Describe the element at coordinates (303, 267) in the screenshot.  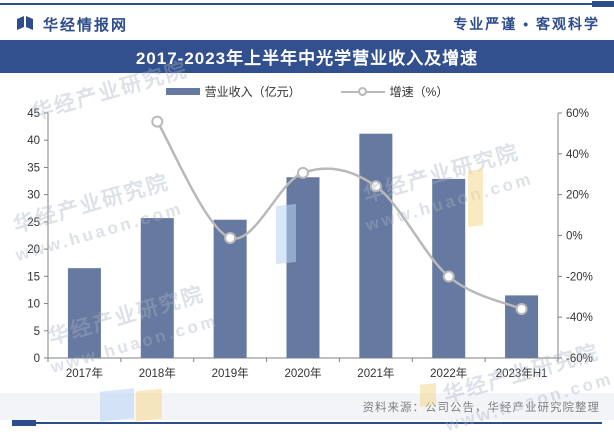
I see `bar-2020年` at that location.